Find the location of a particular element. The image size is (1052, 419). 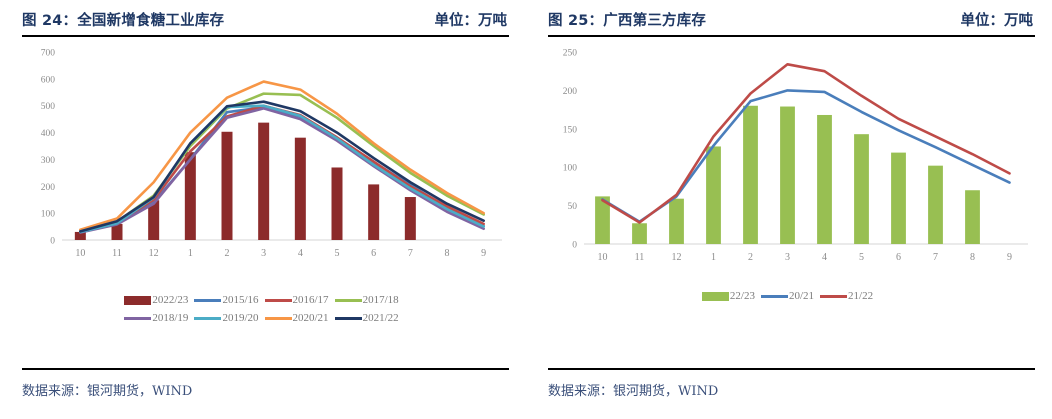

legend-item: 20/21 is located at coordinates (787, 296).